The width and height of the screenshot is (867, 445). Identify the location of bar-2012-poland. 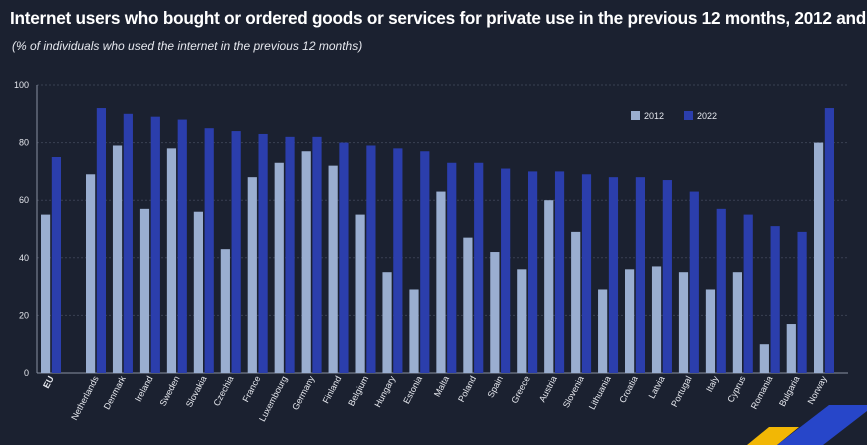
(468, 305).